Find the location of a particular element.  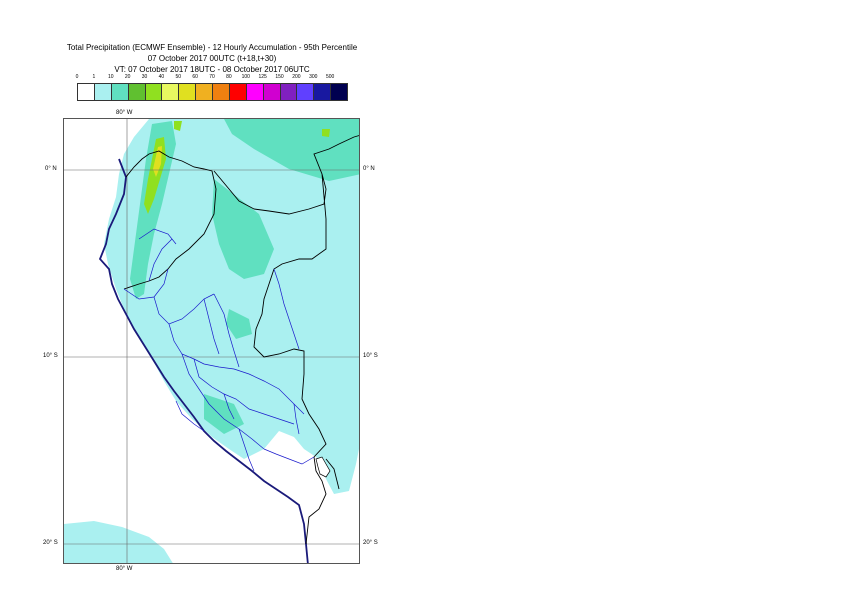

legend-threshold-label: 200 is located at coordinates (296, 77).